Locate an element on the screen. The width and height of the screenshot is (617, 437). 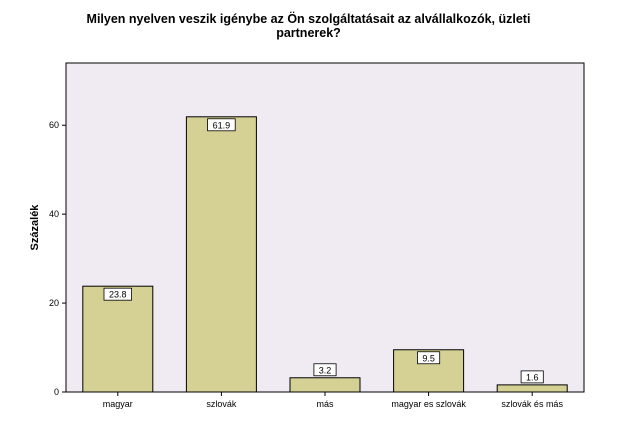
x-tick-label: szlovák is located at coordinates (221, 404).